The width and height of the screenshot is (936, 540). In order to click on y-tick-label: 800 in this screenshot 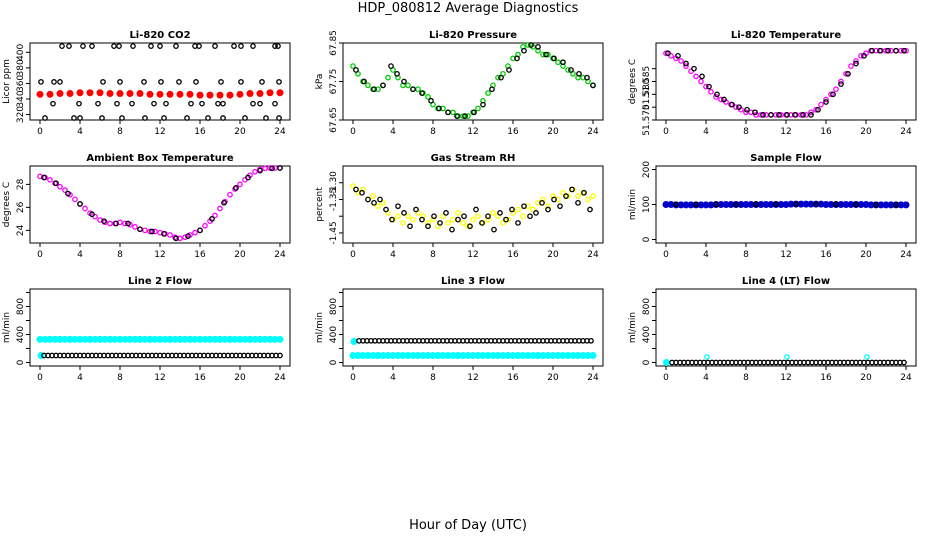, I will do `click(21, 306)`.